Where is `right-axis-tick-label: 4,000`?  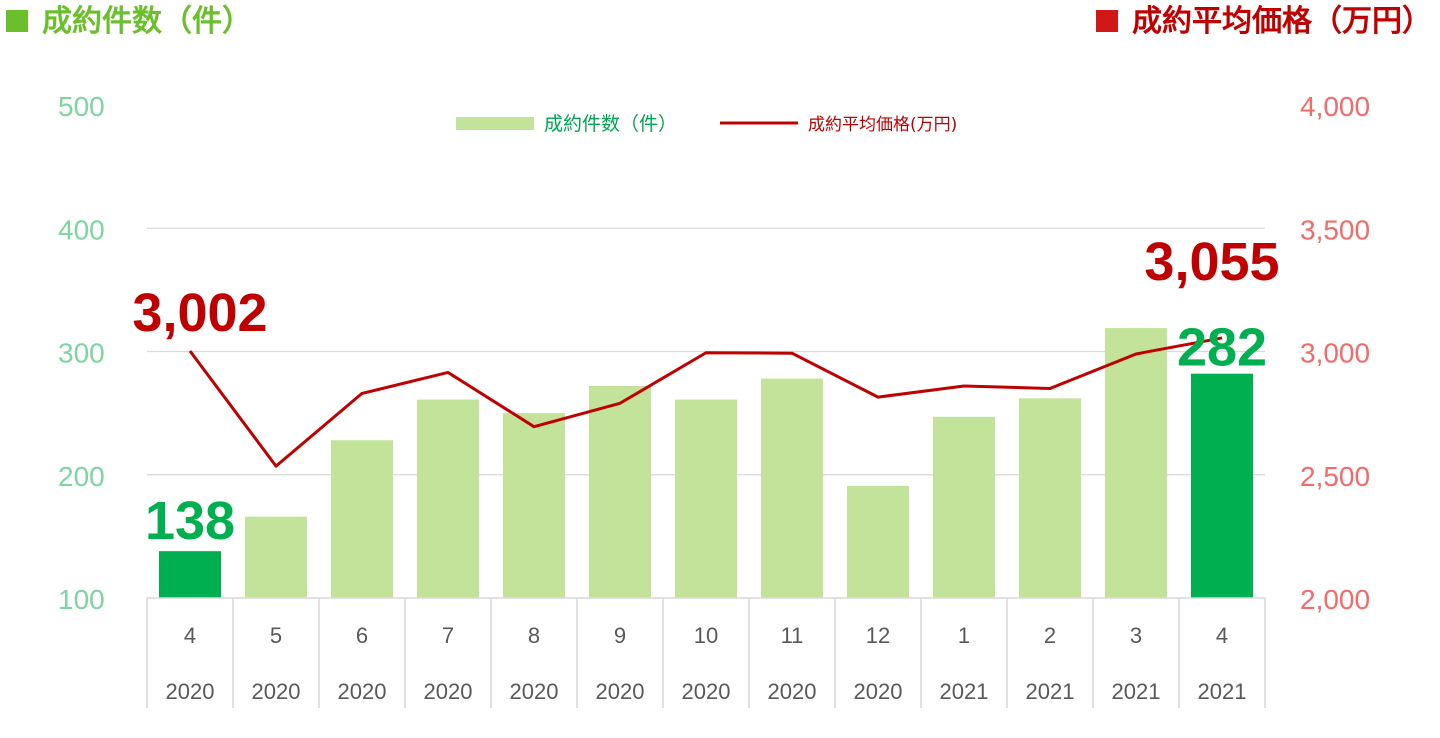
right-axis-tick-label: 4,000 is located at coordinates (1335, 106).